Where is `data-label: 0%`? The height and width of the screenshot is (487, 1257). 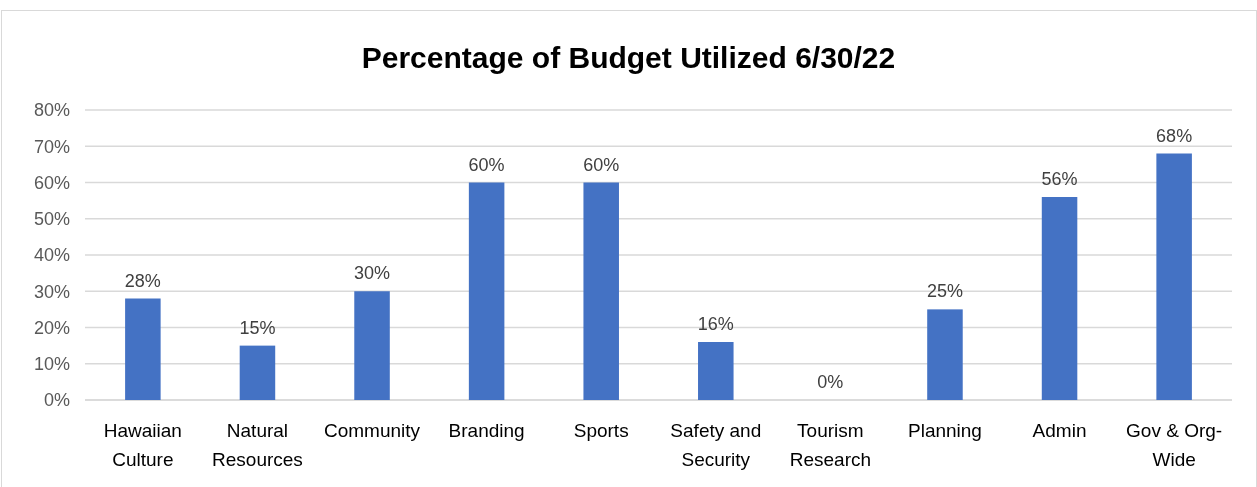 data-label: 0% is located at coordinates (830, 382).